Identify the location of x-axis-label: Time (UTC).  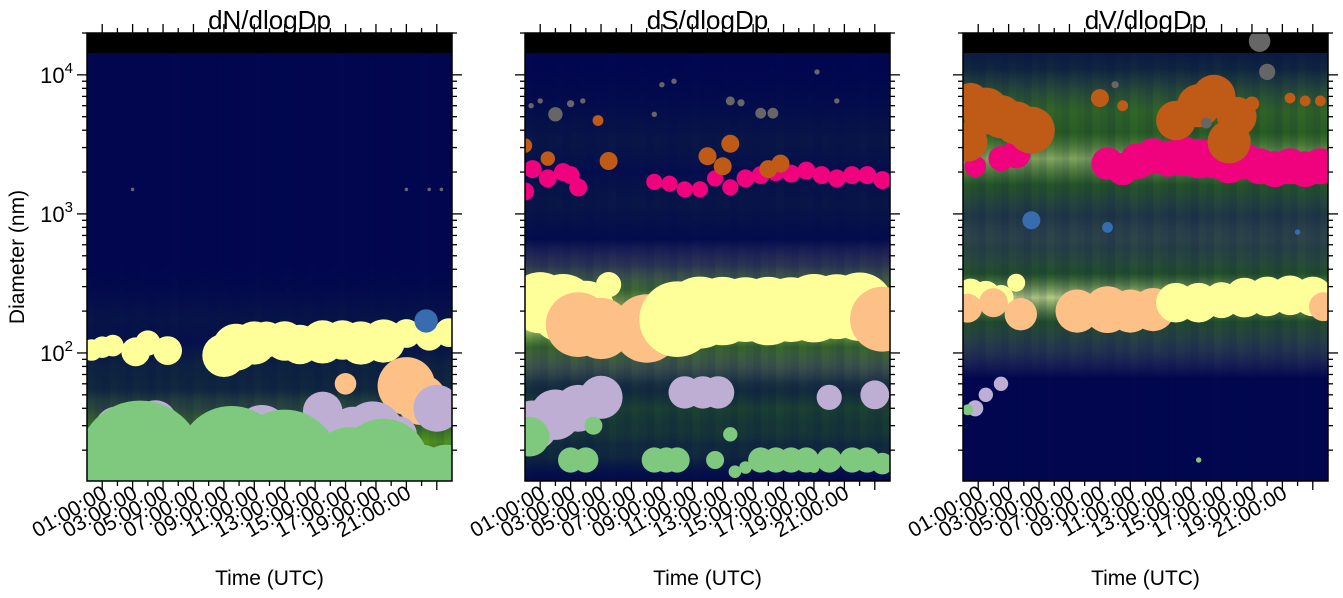
(1145, 578).